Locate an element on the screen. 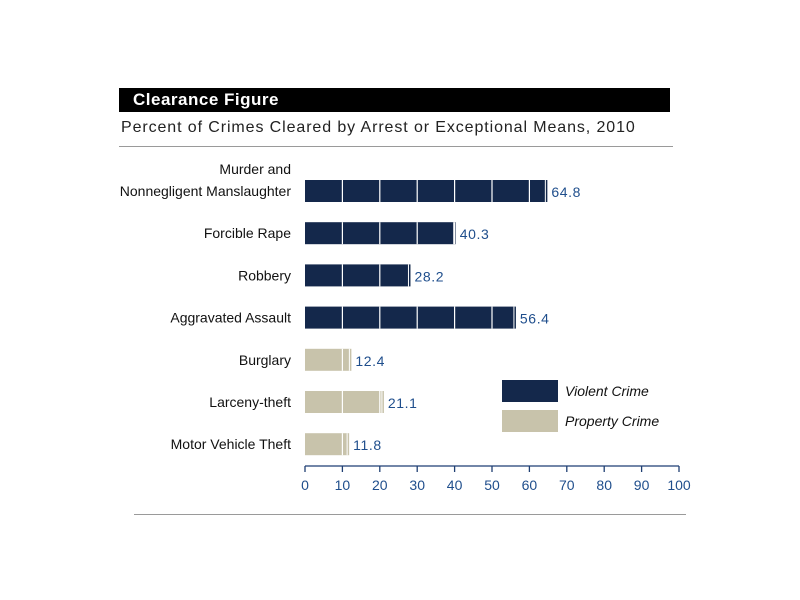 This screenshot has height=600, width=800. bar-value-label: 40.3 is located at coordinates (475, 234).